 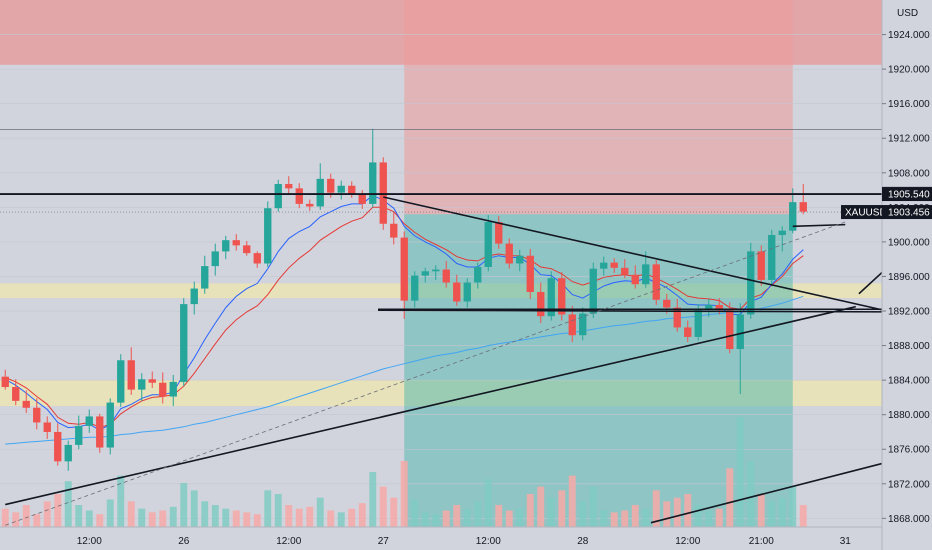 What do you see at coordinates (909, 519) in the screenshot?
I see `y-tick-label: 1868.000` at bounding box center [909, 519].